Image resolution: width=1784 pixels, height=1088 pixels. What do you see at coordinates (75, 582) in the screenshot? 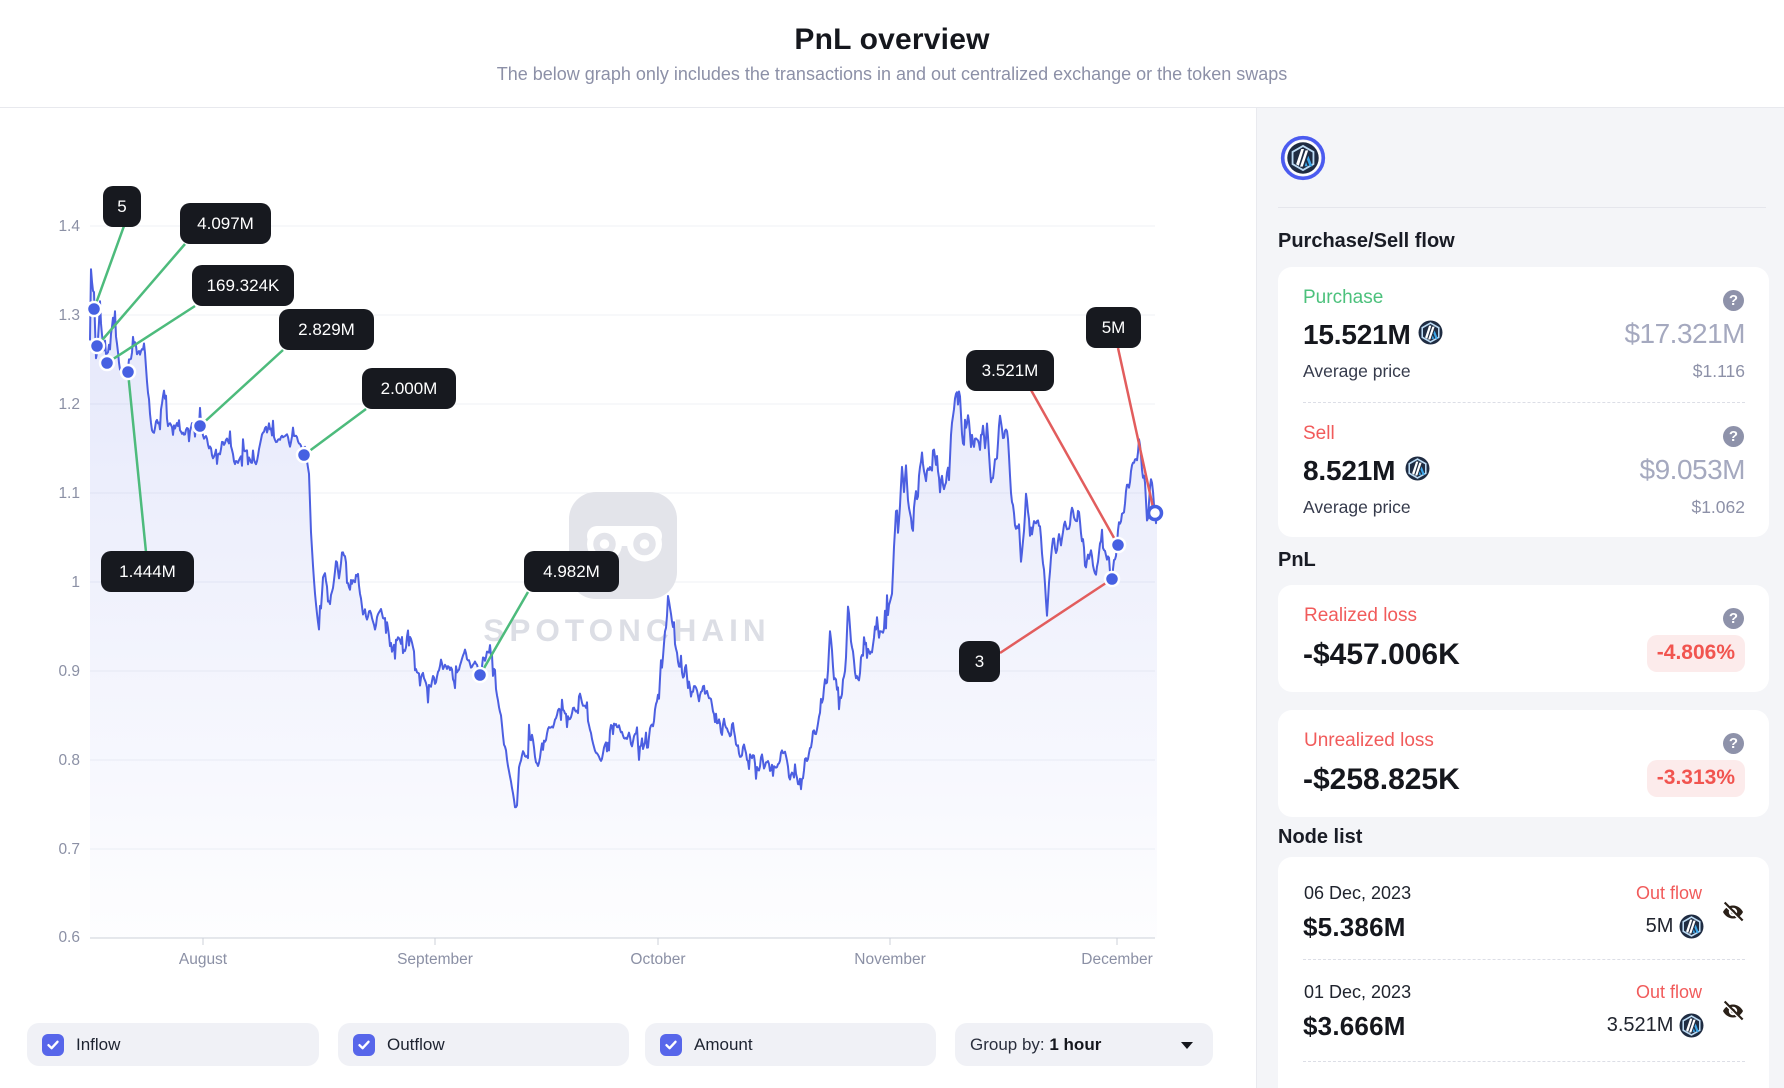
I see `svg-text: 1` at bounding box center [75, 582].